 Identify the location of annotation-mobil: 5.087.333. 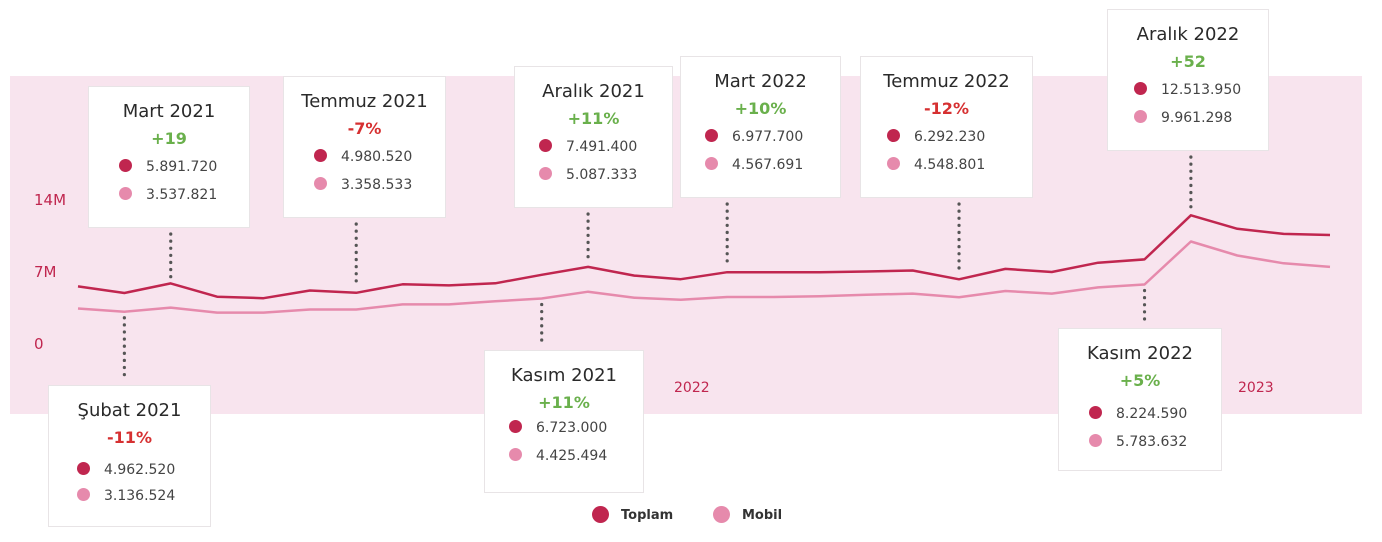
(588, 175).